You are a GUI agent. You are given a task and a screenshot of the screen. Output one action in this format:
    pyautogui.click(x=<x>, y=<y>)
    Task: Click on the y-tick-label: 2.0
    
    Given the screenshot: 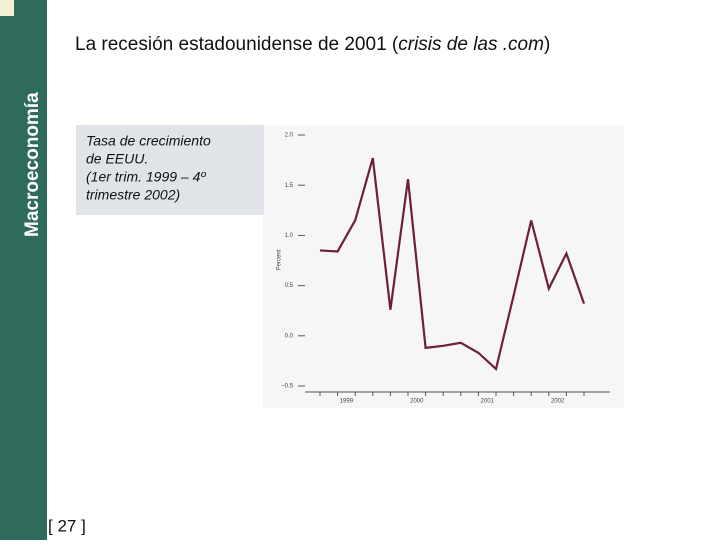 What is the action you would take?
    pyautogui.click(x=289, y=136)
    